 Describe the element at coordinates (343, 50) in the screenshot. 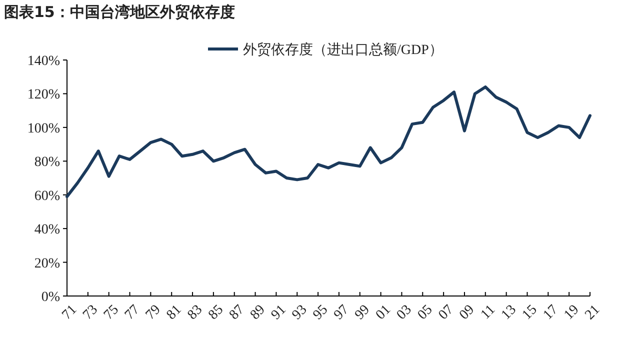

I see `legend-label: 外贸依存度（进出口总额/GDP）` at that location.